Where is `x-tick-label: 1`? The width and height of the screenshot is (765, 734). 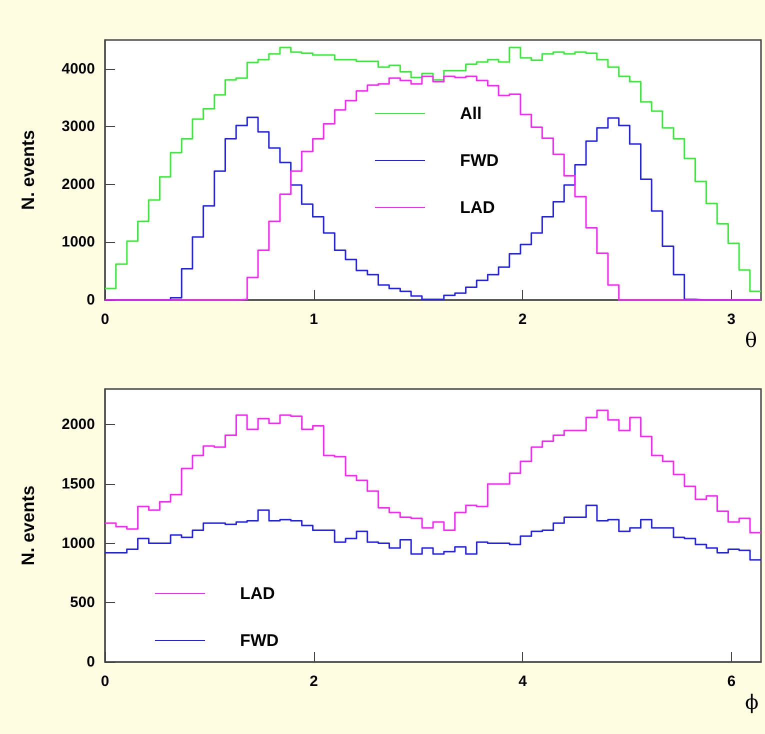 x-tick-label: 1 is located at coordinates (314, 319).